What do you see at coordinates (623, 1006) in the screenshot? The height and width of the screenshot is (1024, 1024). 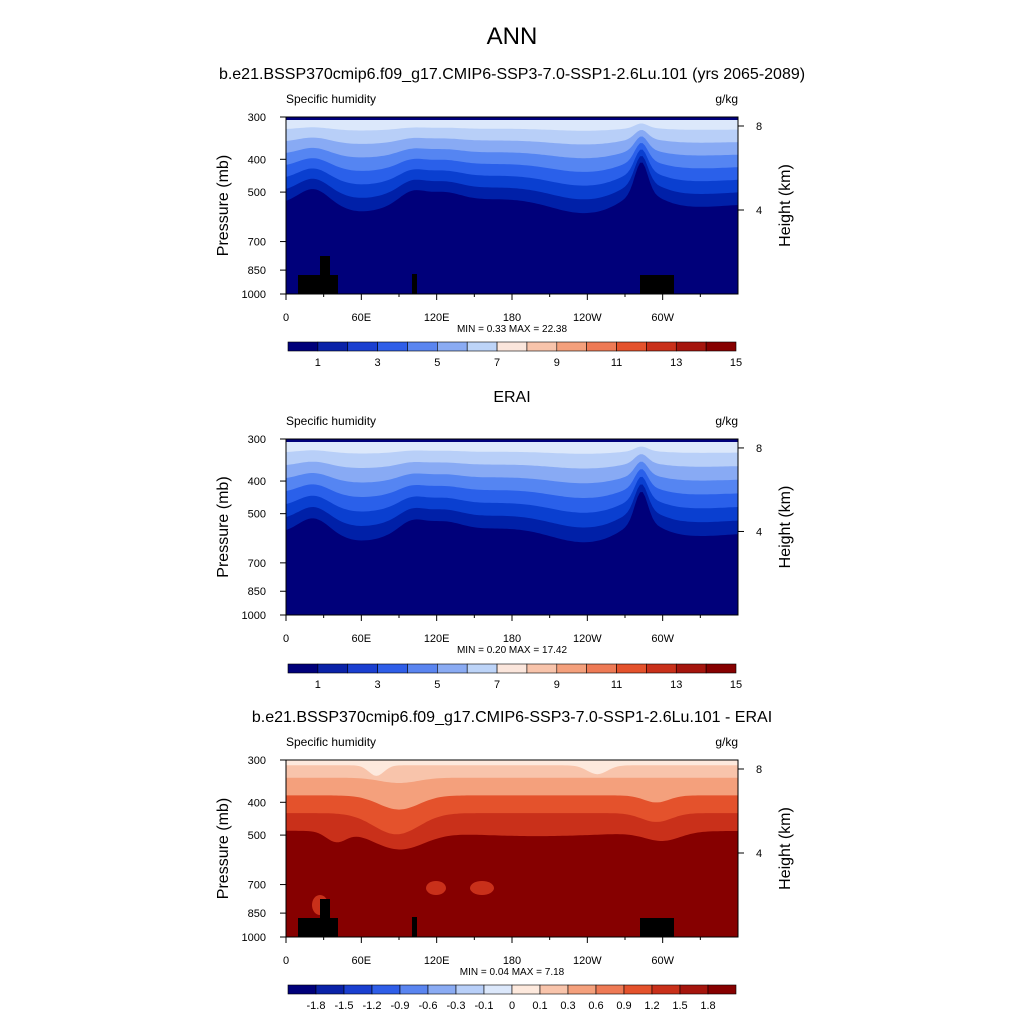 I see `colorbar-label: 0.9` at bounding box center [623, 1006].